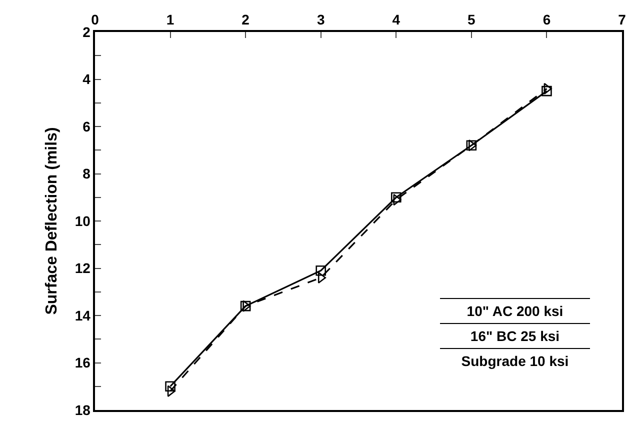 This screenshot has height=426, width=642. I want to click on y-tick-label: 10, so click(82, 220).